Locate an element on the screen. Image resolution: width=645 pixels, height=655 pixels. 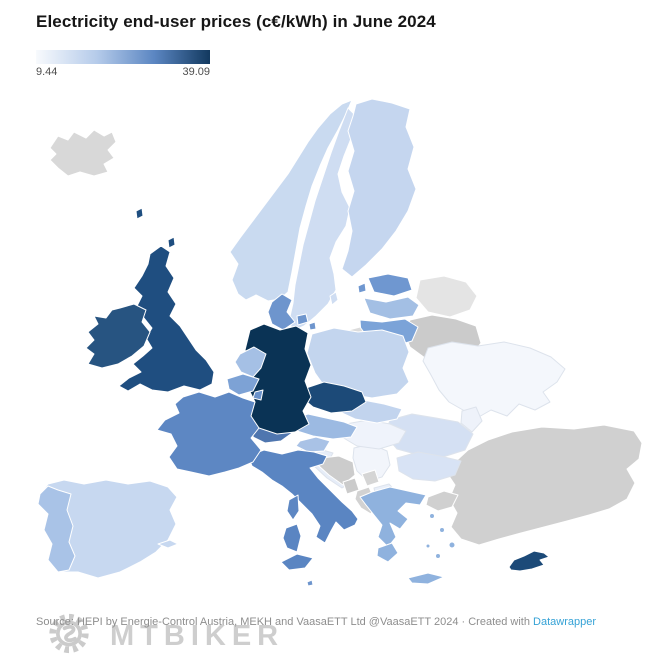
country-russia is located at coordinates (446, 296).